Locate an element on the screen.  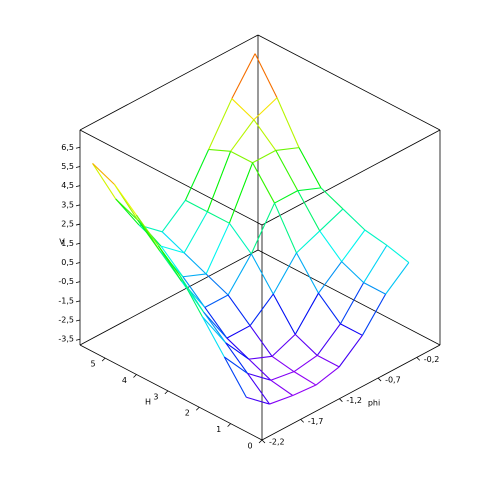
y-tick-label: 5 is located at coordinates (93, 364).